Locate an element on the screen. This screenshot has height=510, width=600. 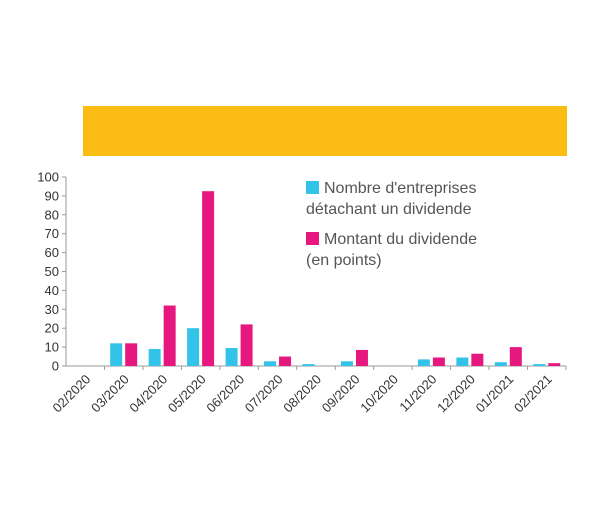
legend-entry-0-line2: détachant un dividende is located at coordinates (389, 209).